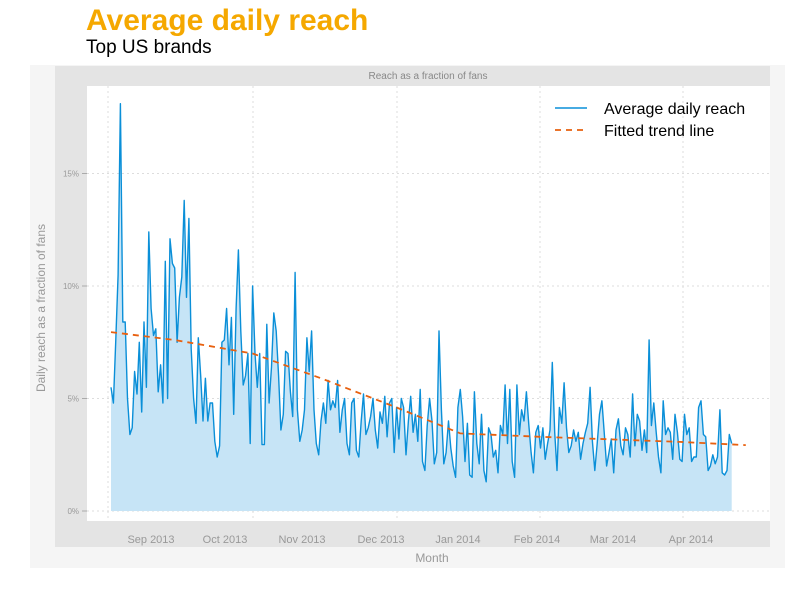  I want to click on y-tick-label: 10%, so click(71, 286).